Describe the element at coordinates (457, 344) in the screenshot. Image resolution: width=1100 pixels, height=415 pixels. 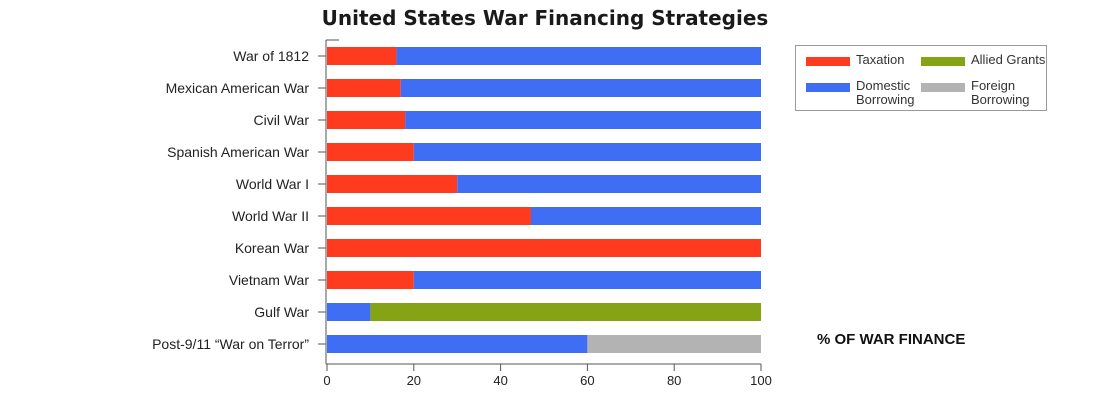
I see `bar-post-9-11-war-on-terror-domestic-borrowing` at that location.